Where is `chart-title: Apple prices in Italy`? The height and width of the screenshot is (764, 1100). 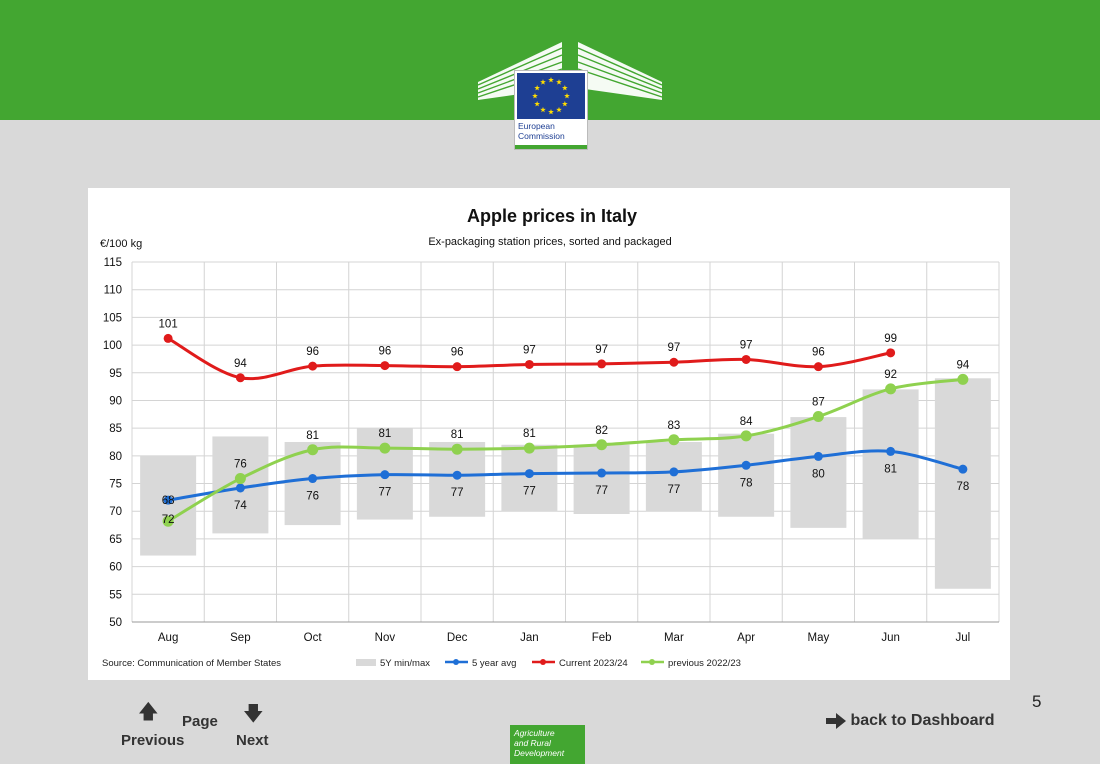 chart-title: Apple prices in Italy is located at coordinates (552, 216).